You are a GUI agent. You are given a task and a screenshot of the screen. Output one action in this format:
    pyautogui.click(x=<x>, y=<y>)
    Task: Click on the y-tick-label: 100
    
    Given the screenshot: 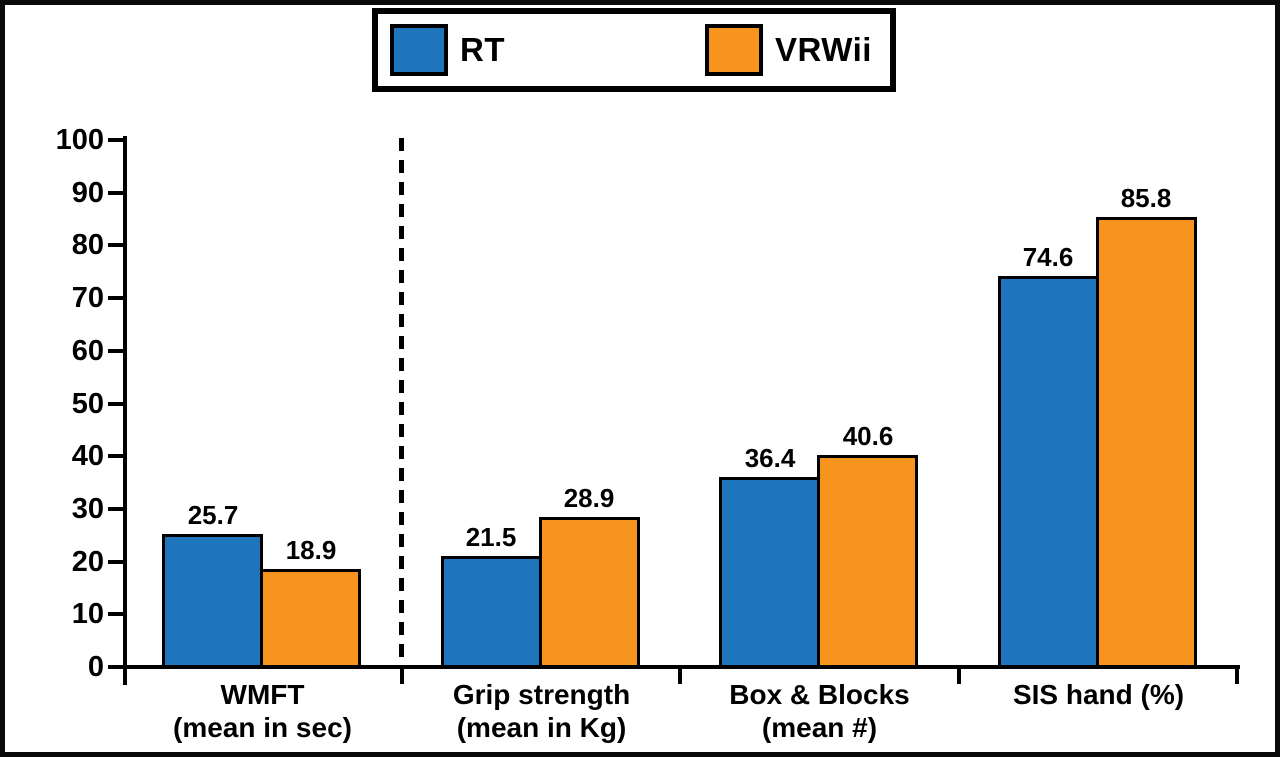 What is the action you would take?
    pyautogui.click(x=79, y=140)
    